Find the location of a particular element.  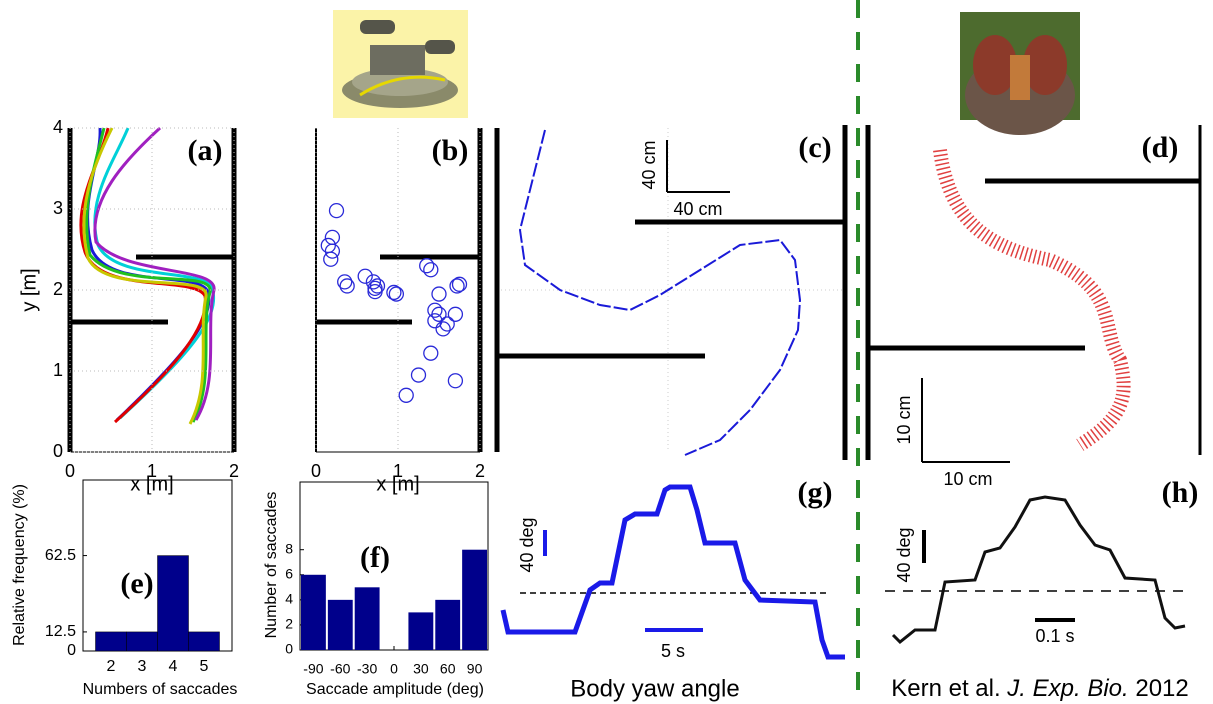

x-tick-label: 30 is located at coordinates (421, 669).